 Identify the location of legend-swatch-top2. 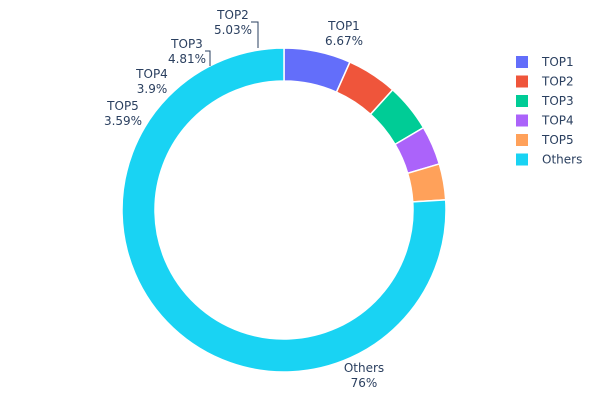
(522, 81).